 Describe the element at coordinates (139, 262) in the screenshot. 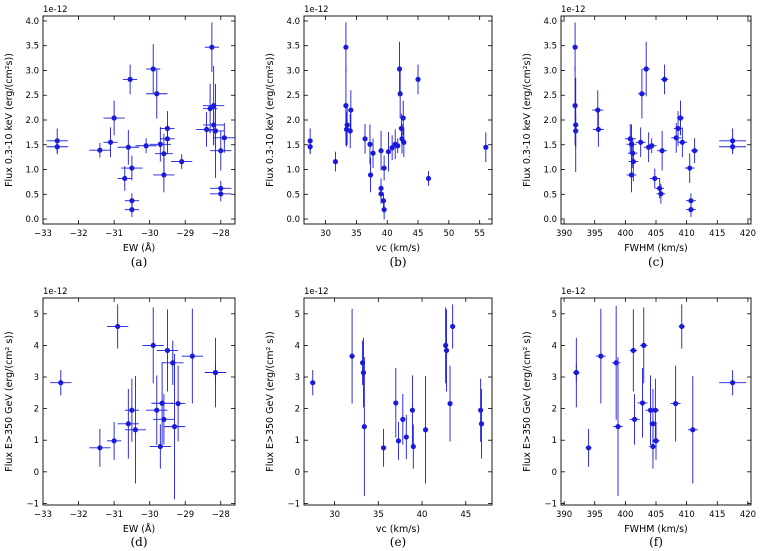

I see `panel-caption: (a)` at that location.